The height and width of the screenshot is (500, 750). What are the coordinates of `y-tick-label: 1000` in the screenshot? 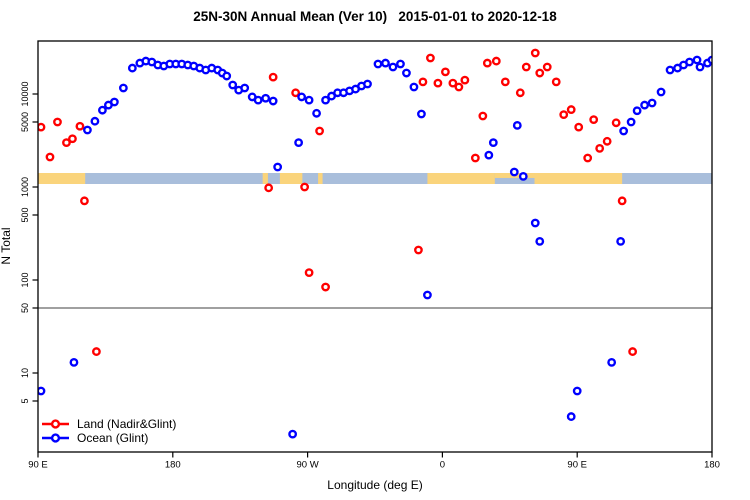 It's located at (25, 187).